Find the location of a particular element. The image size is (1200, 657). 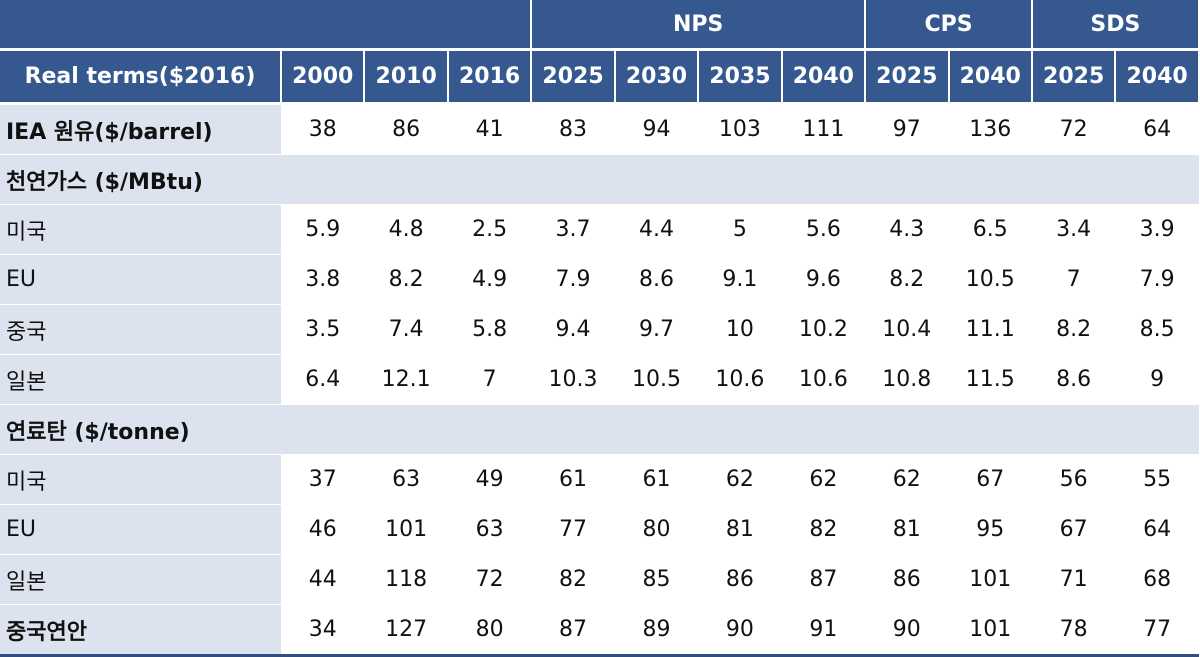

value-cell: 7.4 is located at coordinates (406, 329).